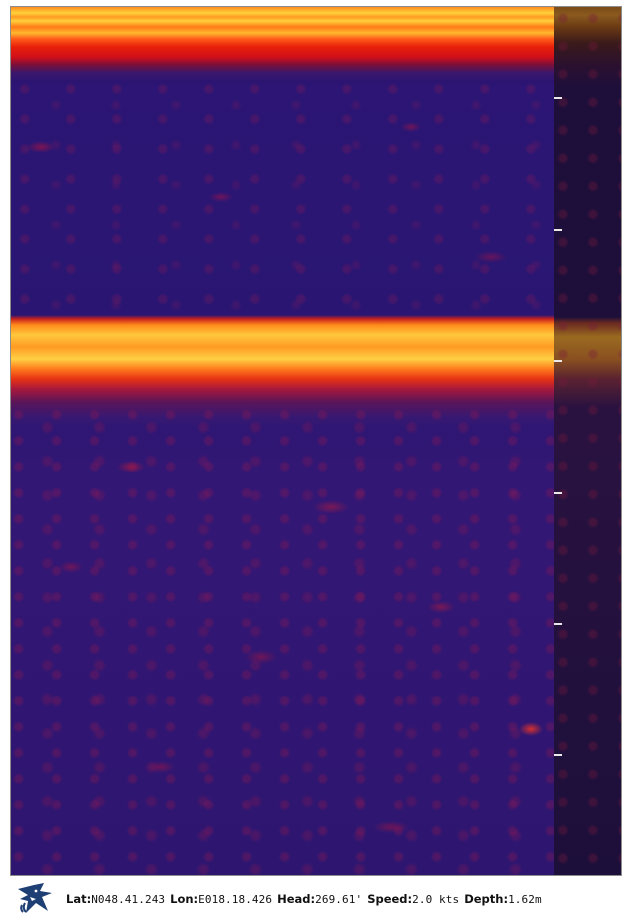 The width and height of the screenshot is (631, 921). Describe the element at coordinates (128, 899) in the screenshot. I see `latitude-value: N048.41.243` at that location.